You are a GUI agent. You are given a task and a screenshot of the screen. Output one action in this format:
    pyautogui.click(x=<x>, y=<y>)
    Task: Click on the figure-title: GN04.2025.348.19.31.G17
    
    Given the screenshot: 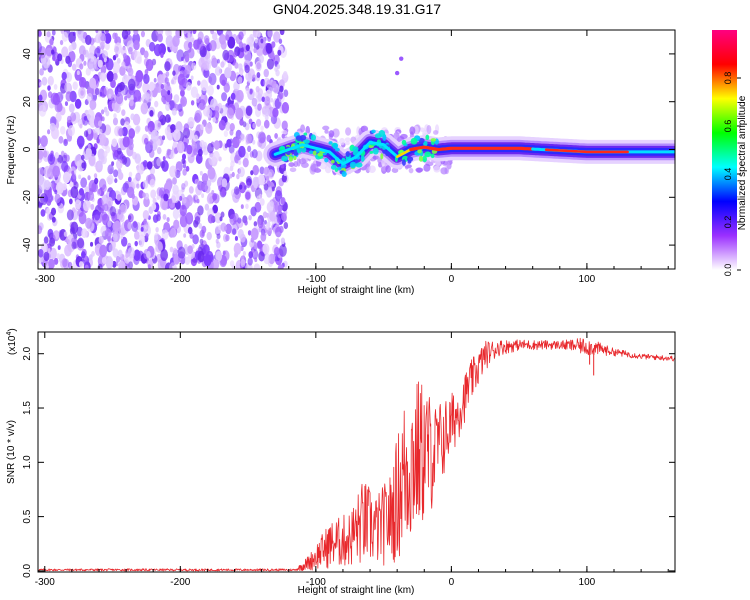 What is the action you would take?
    pyautogui.click(x=357, y=9)
    